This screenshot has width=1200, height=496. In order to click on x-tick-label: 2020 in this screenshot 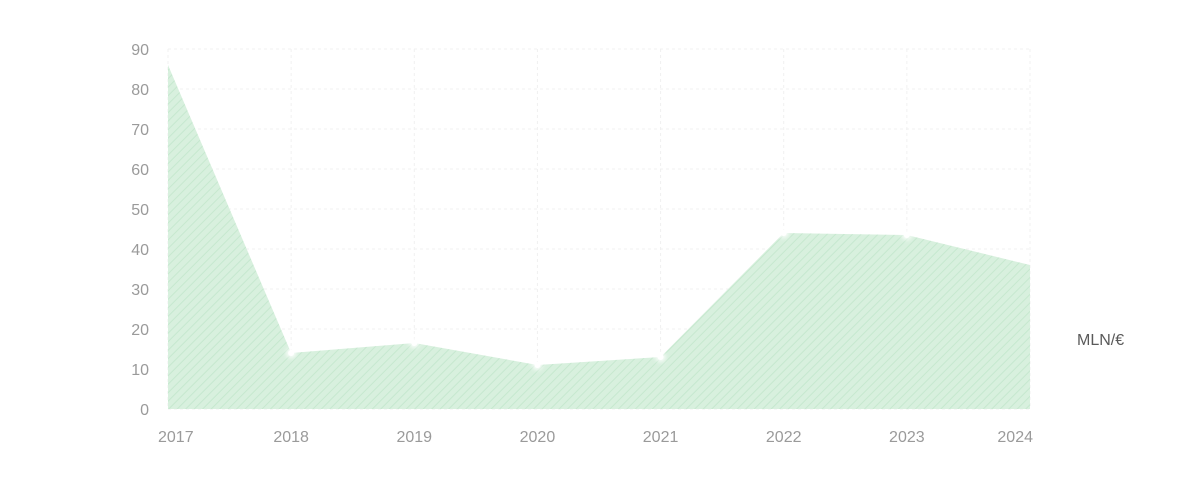, I will do `click(538, 437)`.